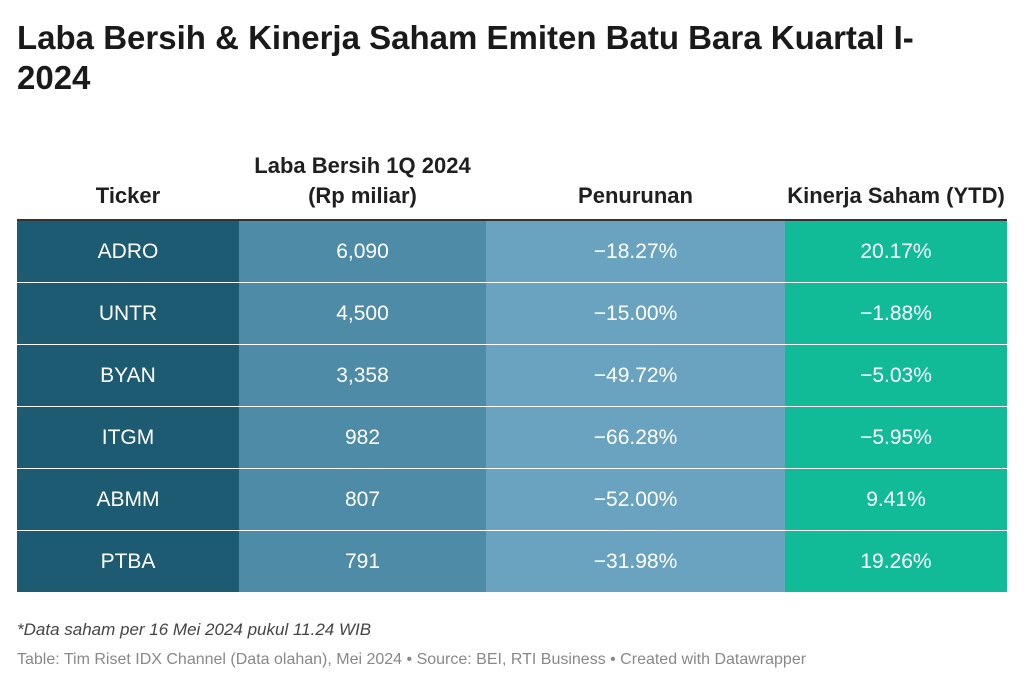  I want to click on table-row: BYAN 3,358 −49.72% −5.03%, so click(512, 376).